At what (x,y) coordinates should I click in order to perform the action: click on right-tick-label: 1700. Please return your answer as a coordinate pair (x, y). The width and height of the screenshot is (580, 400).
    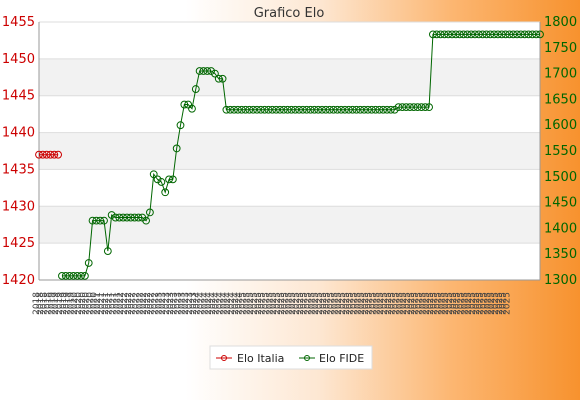
    Looking at the image, I should click on (560, 74).